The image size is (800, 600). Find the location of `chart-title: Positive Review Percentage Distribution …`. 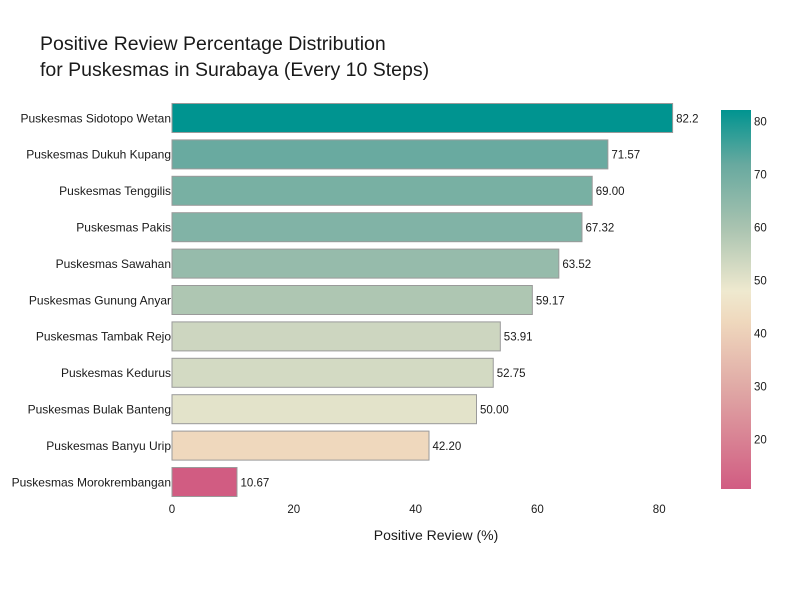

chart-title: Positive Review Percentage Distribution … is located at coordinates (235, 57).